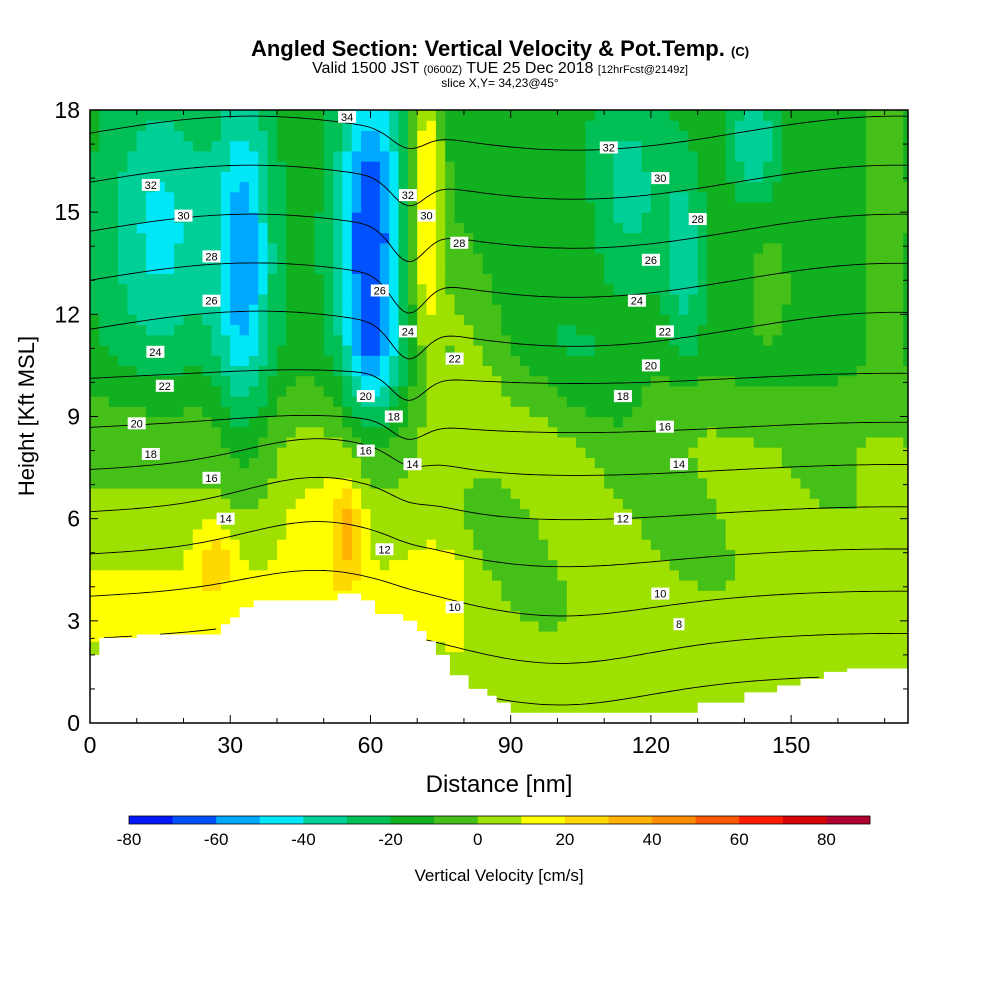  Describe the element at coordinates (500, 83) in the screenshot. I see `slice-text: slice X,Y= 34,23@45°` at that location.